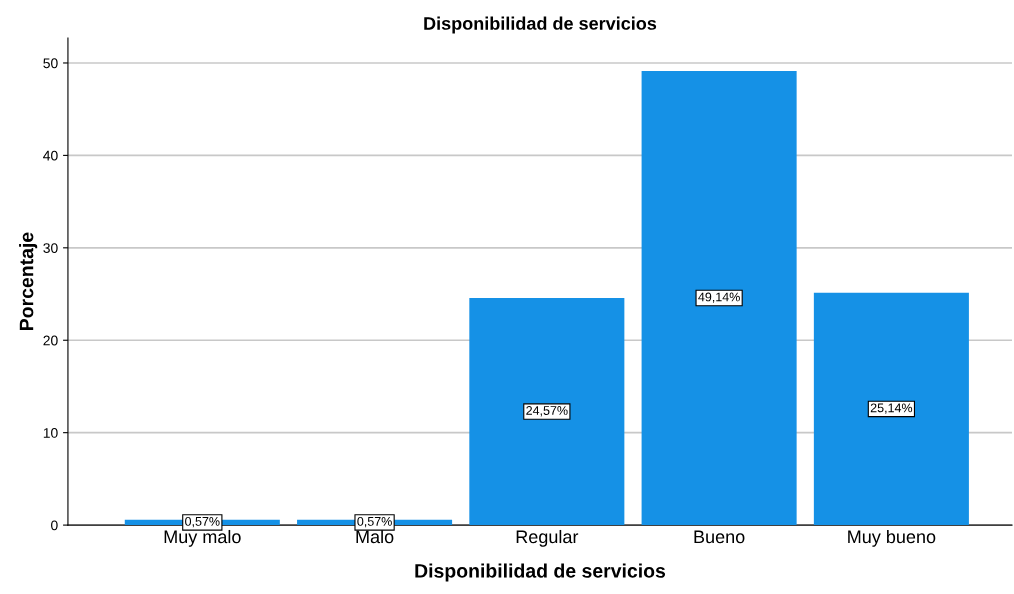  What do you see at coordinates (375, 536) in the screenshot?
I see `x-tick-label: Malo` at bounding box center [375, 536].